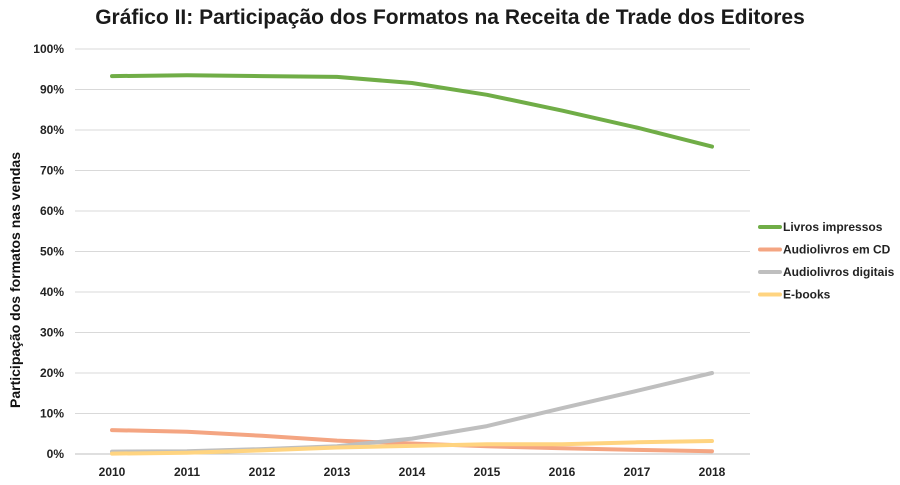  Describe the element at coordinates (52, 414) in the screenshot. I see `y-tick-label: 10%` at that location.